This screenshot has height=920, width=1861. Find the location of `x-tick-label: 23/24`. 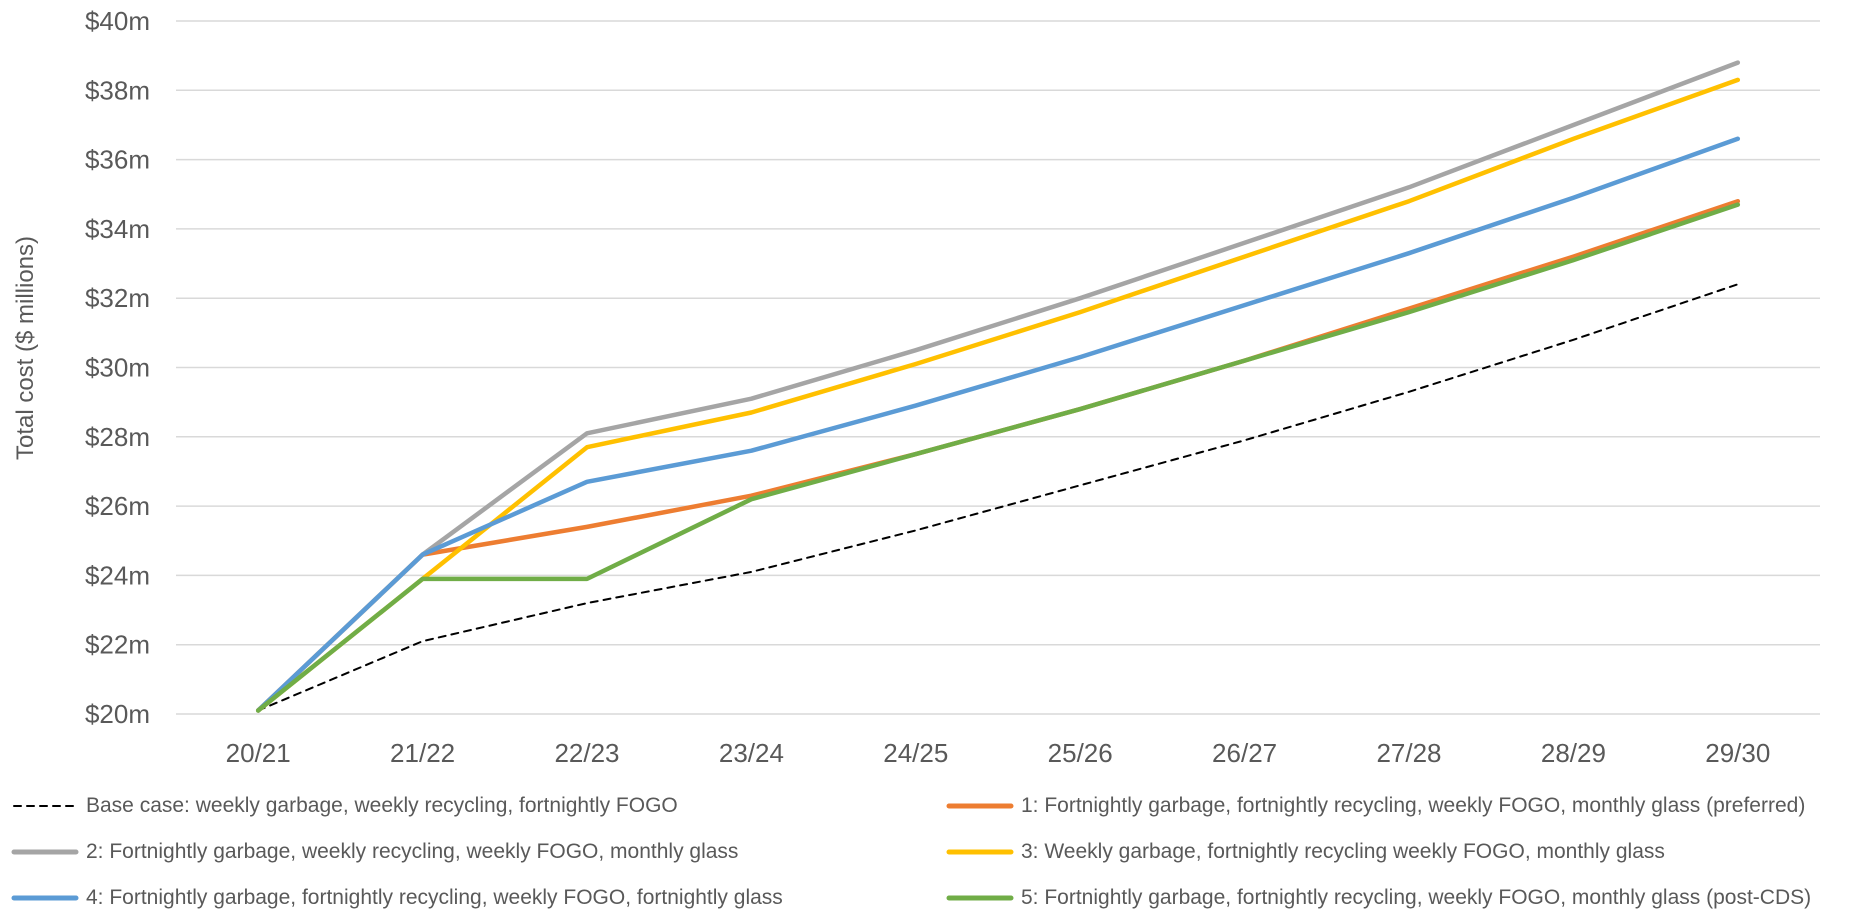

x-tick-label: 23/24 is located at coordinates (751, 753).